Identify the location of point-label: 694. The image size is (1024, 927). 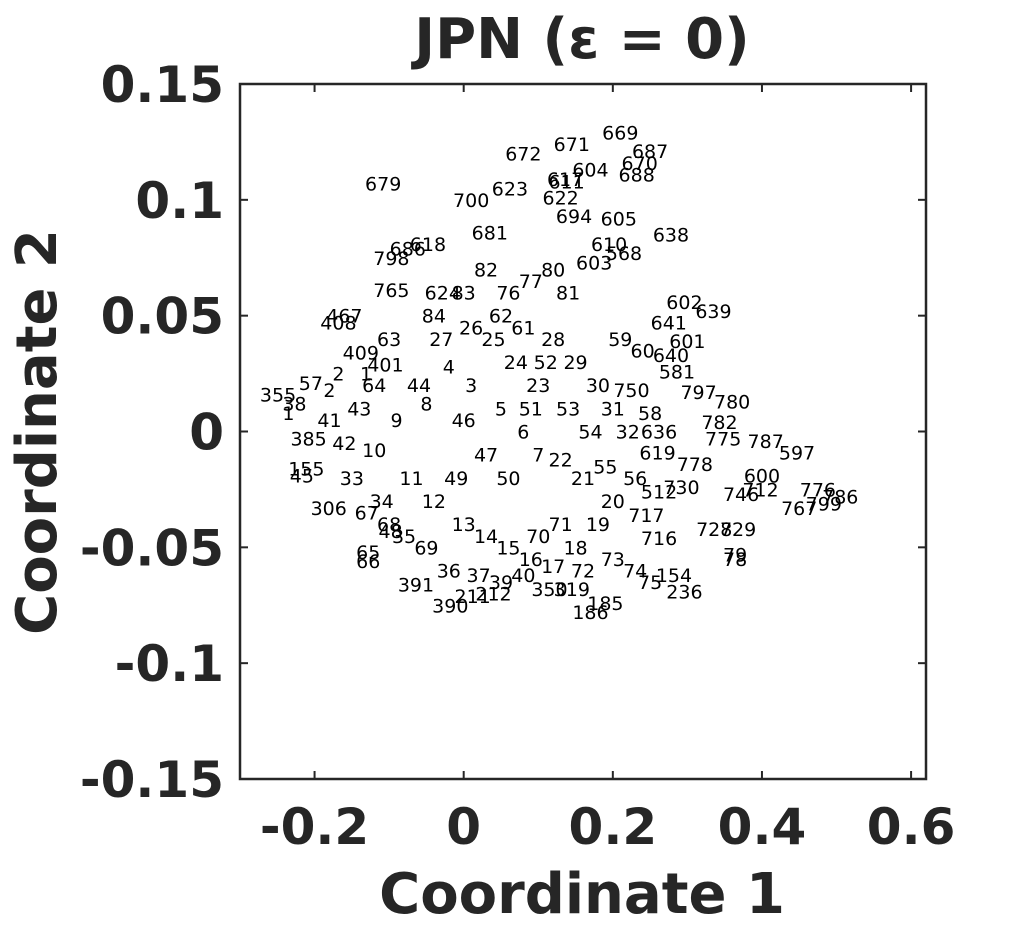
(574, 217).